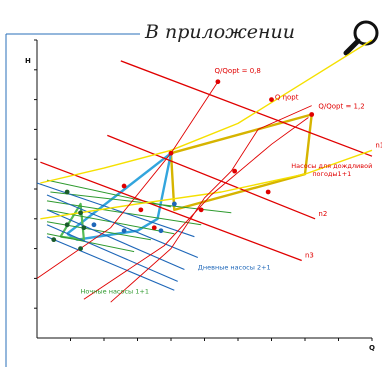 The image size is (382, 367). I want to click on annotation-n2: n2, so click(322, 214).